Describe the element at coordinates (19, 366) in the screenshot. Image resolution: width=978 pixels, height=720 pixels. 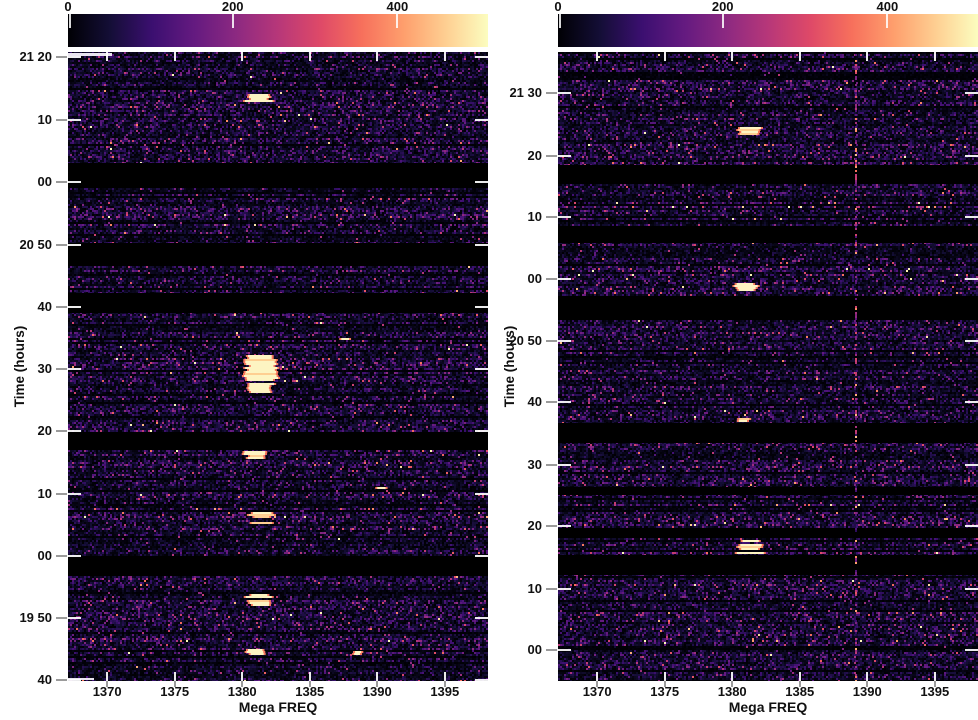
I see `left-y-axis-label: Time (hours)` at that location.